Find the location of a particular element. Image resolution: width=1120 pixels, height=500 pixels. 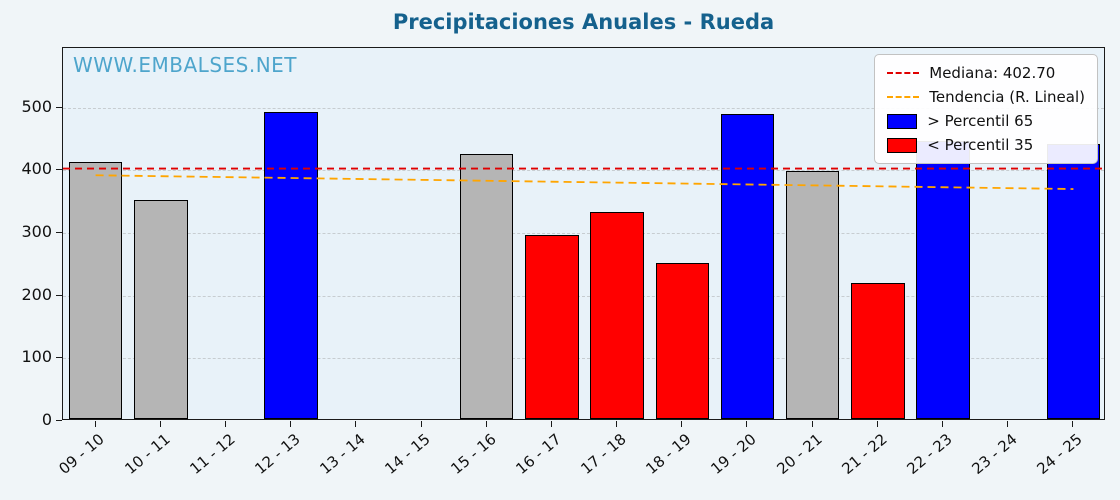

y-tick-label: 200 is located at coordinates (36, 294).